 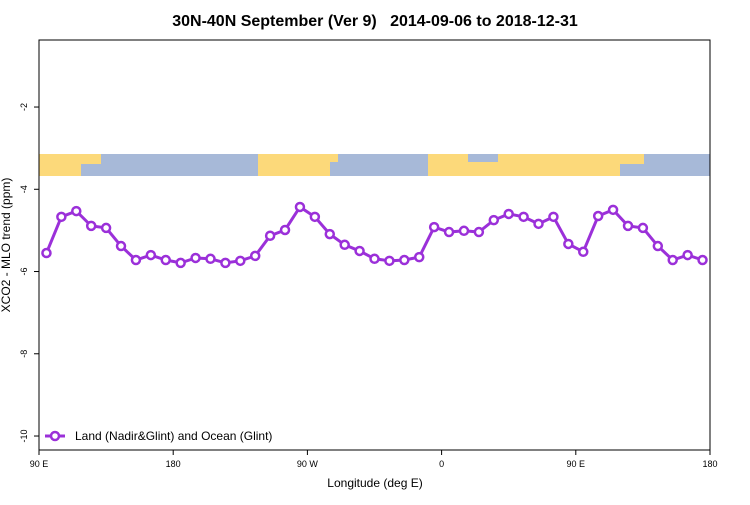 What do you see at coordinates (173, 436) in the screenshot?
I see `legend-label: Land (Nadir&Glint) and Ocean (Glint)` at bounding box center [173, 436].